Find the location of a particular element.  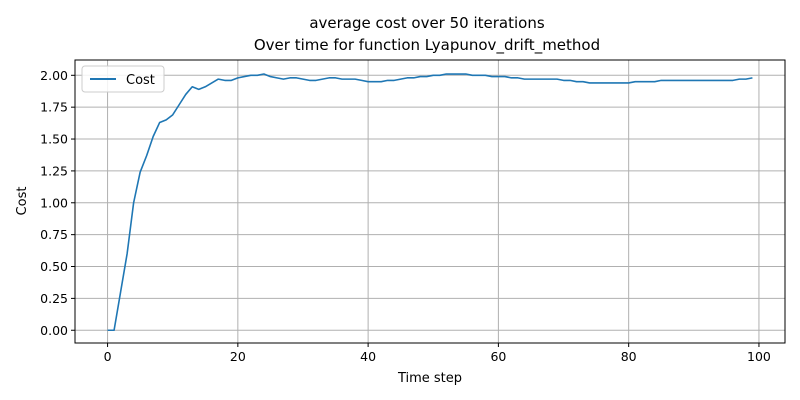

x-tick-label: 0 is located at coordinates (108, 356).